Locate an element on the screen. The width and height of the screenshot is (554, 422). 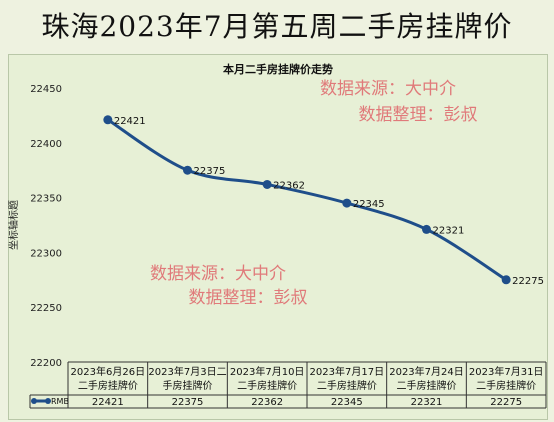
y-tick-label: 22350 is located at coordinates (46, 199).